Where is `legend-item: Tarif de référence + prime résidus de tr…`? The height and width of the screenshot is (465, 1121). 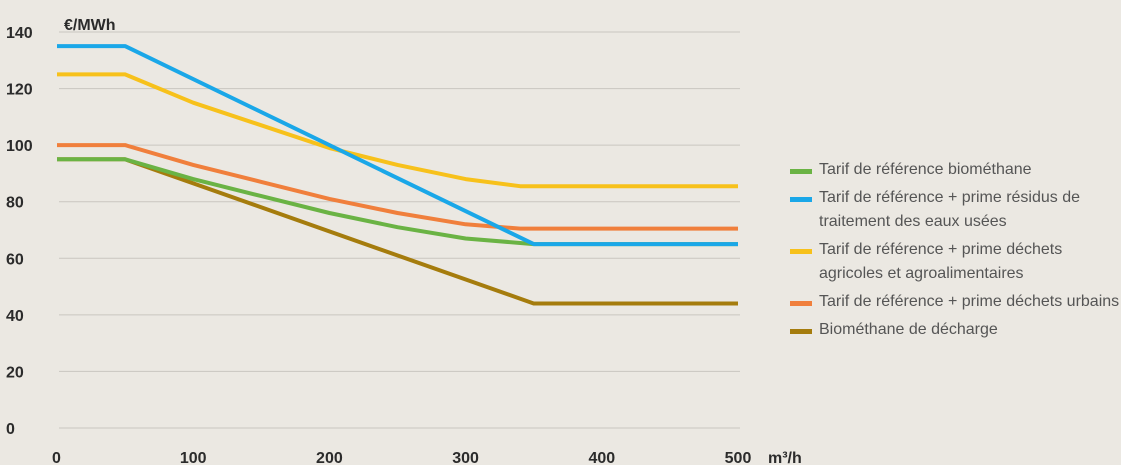 legend-item: Tarif de référence + prime résidus de tr… is located at coordinates (955, 210).